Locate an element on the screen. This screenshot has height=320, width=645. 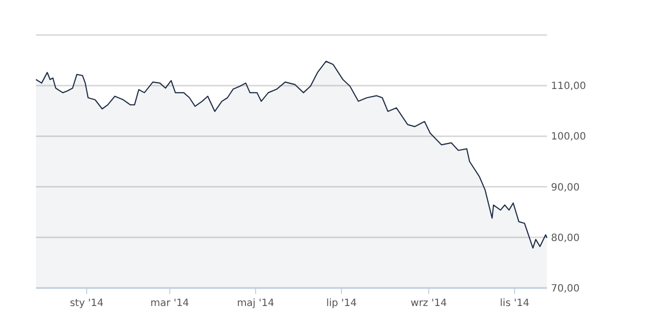
x-tick-label: mar '14 is located at coordinates (170, 303).